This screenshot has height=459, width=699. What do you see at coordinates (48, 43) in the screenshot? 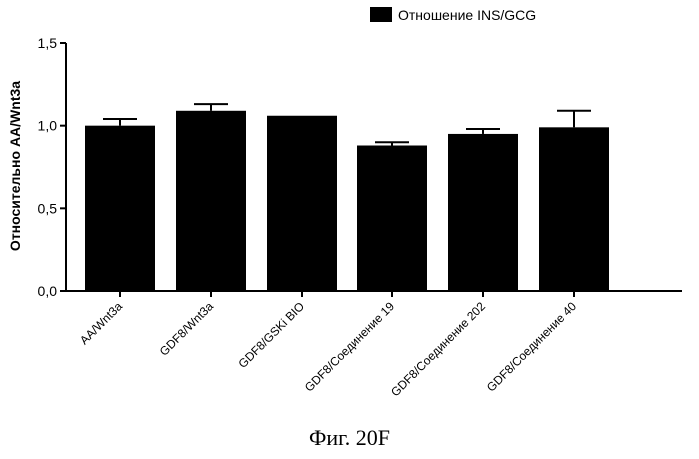
I see `y-tick-label: 1,5` at bounding box center [48, 43].